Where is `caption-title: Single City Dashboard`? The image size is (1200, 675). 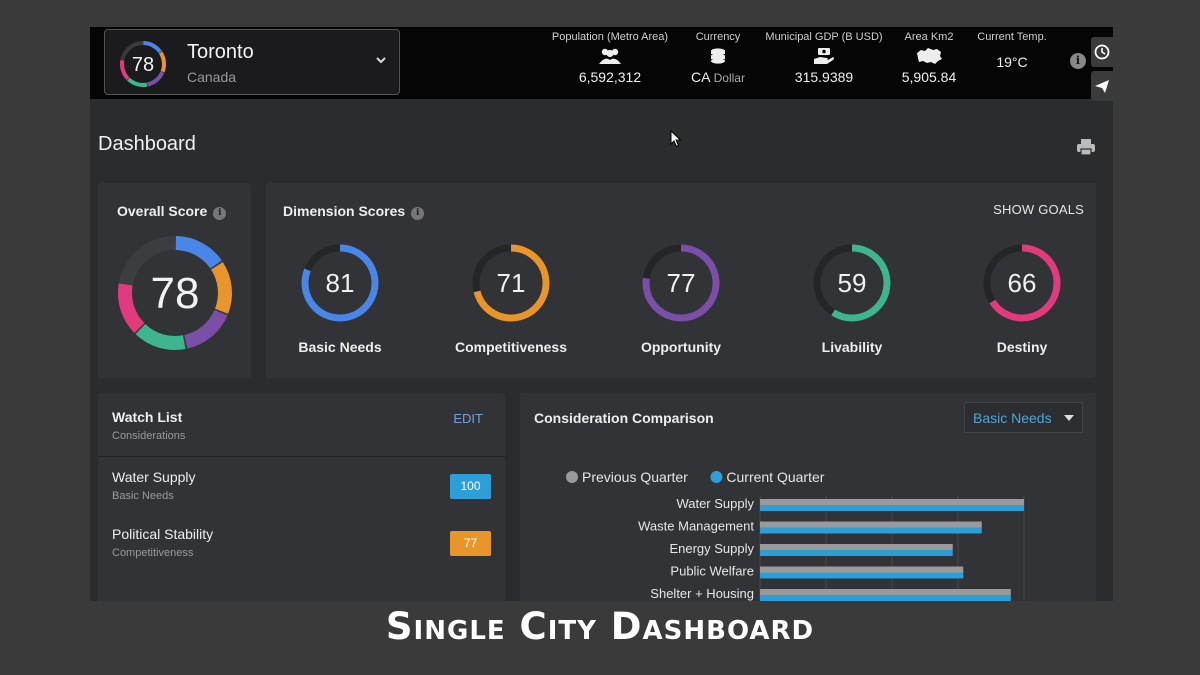
caption-title: Single City Dashboard is located at coordinates (600, 626).